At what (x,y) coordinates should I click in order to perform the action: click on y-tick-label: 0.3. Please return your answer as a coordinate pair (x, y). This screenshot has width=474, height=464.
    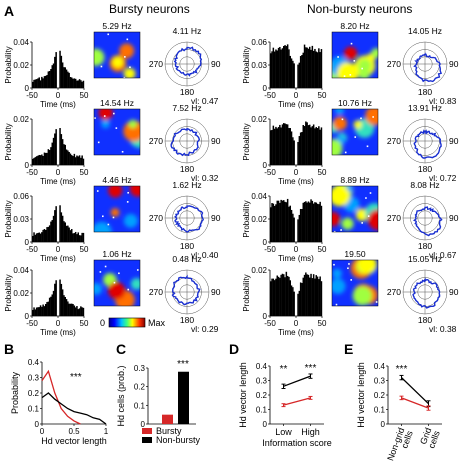
    Looking at the image, I should click on (262, 381).